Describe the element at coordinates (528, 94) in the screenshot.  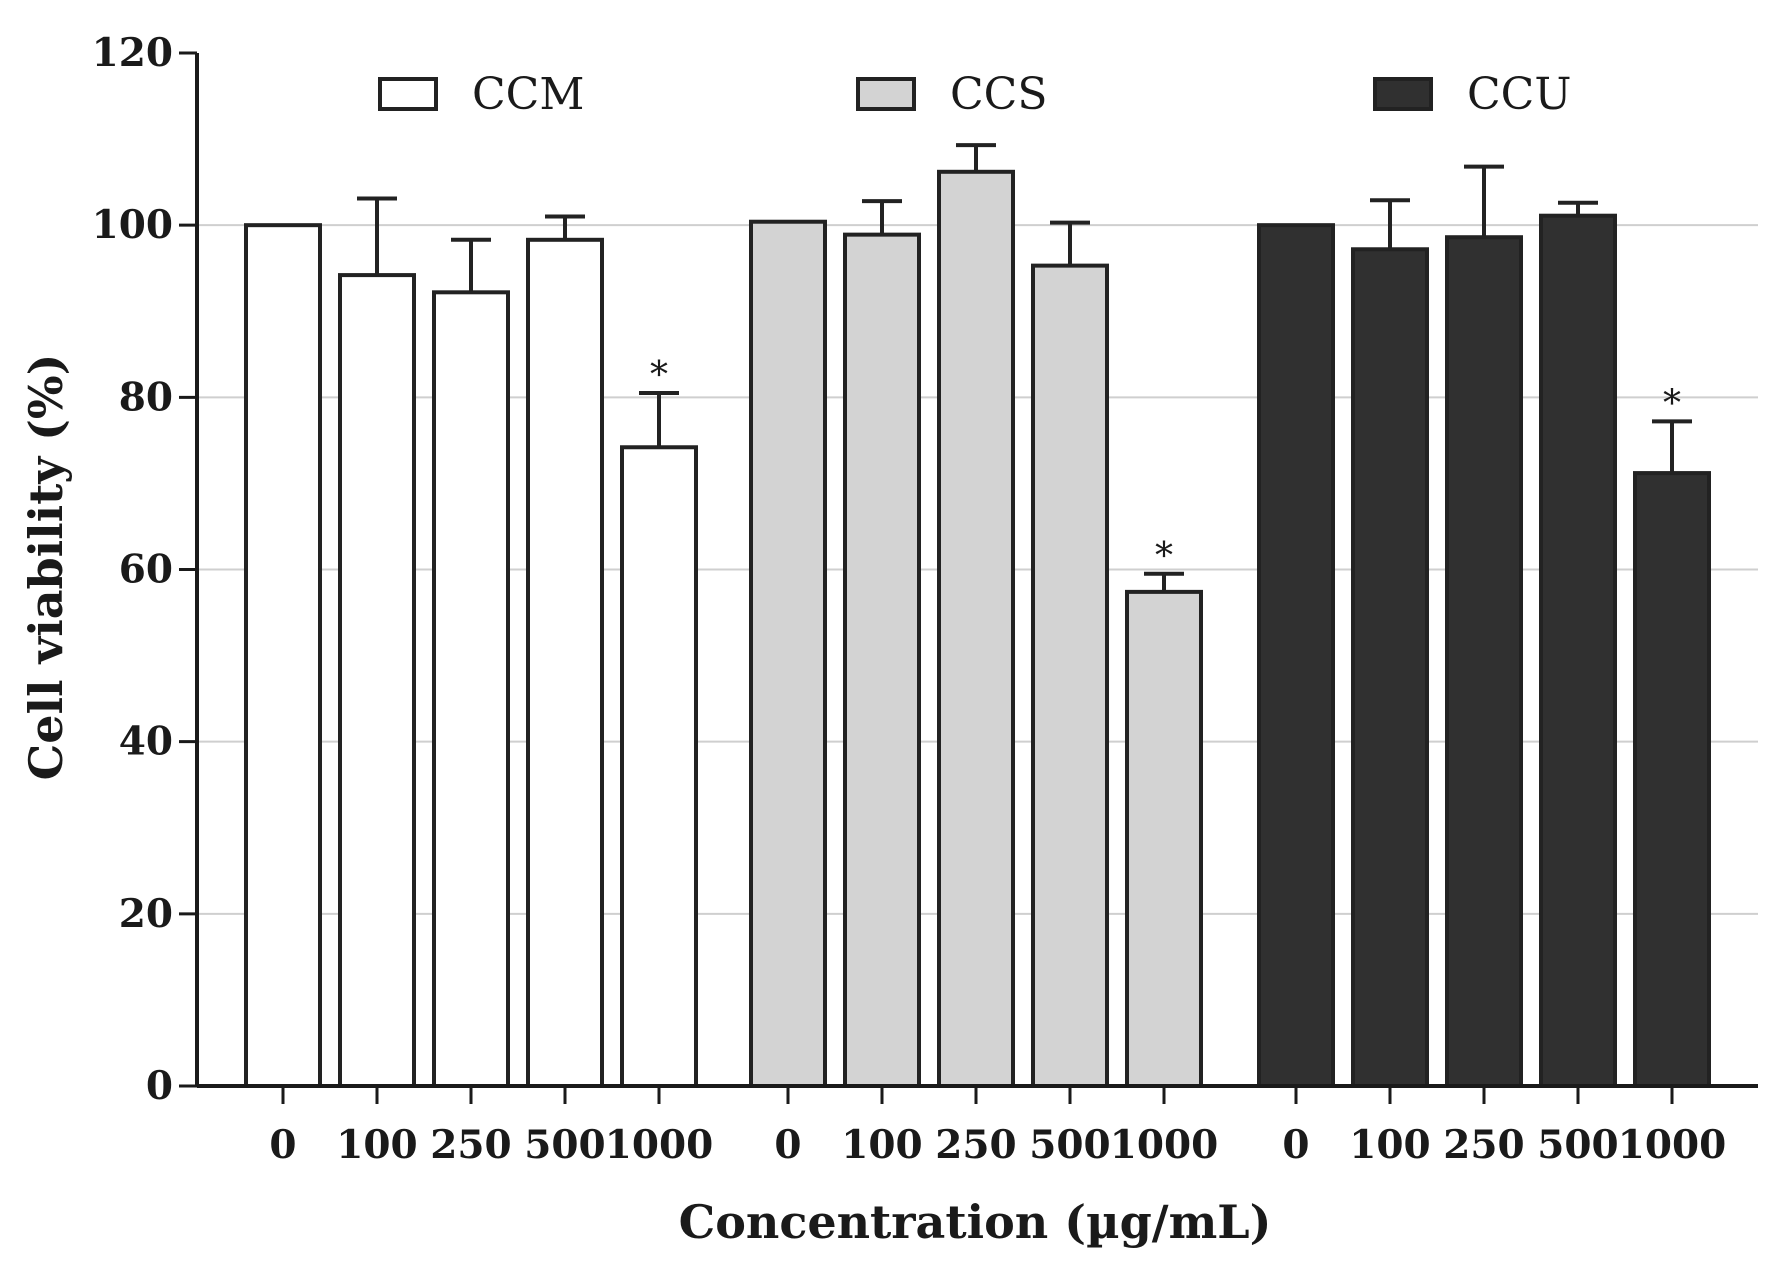
I see `legend-label: CCM` at that location.